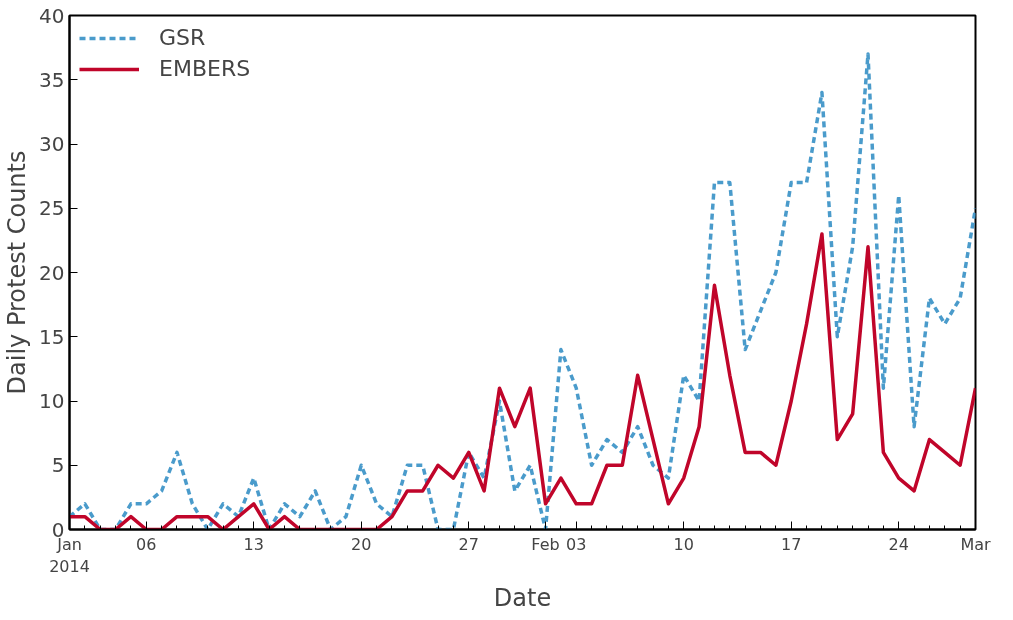  I want to click on y-tick-label: 40, so click(52, 15).